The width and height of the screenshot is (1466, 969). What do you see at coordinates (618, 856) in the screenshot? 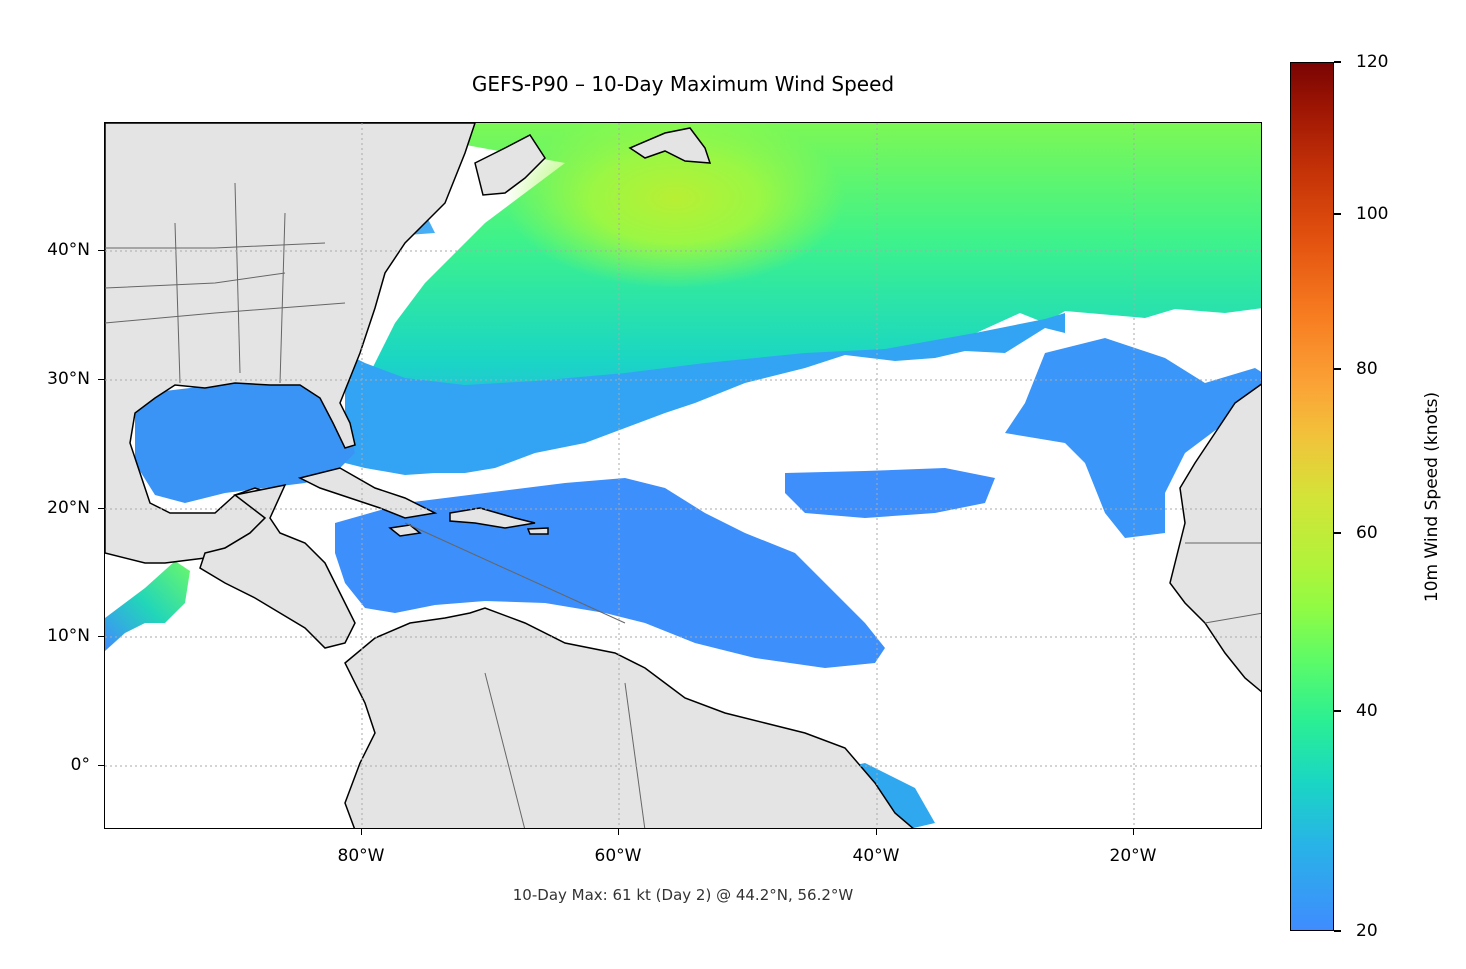
I see `x-tick-label-60w: 60°W` at bounding box center [618, 856].